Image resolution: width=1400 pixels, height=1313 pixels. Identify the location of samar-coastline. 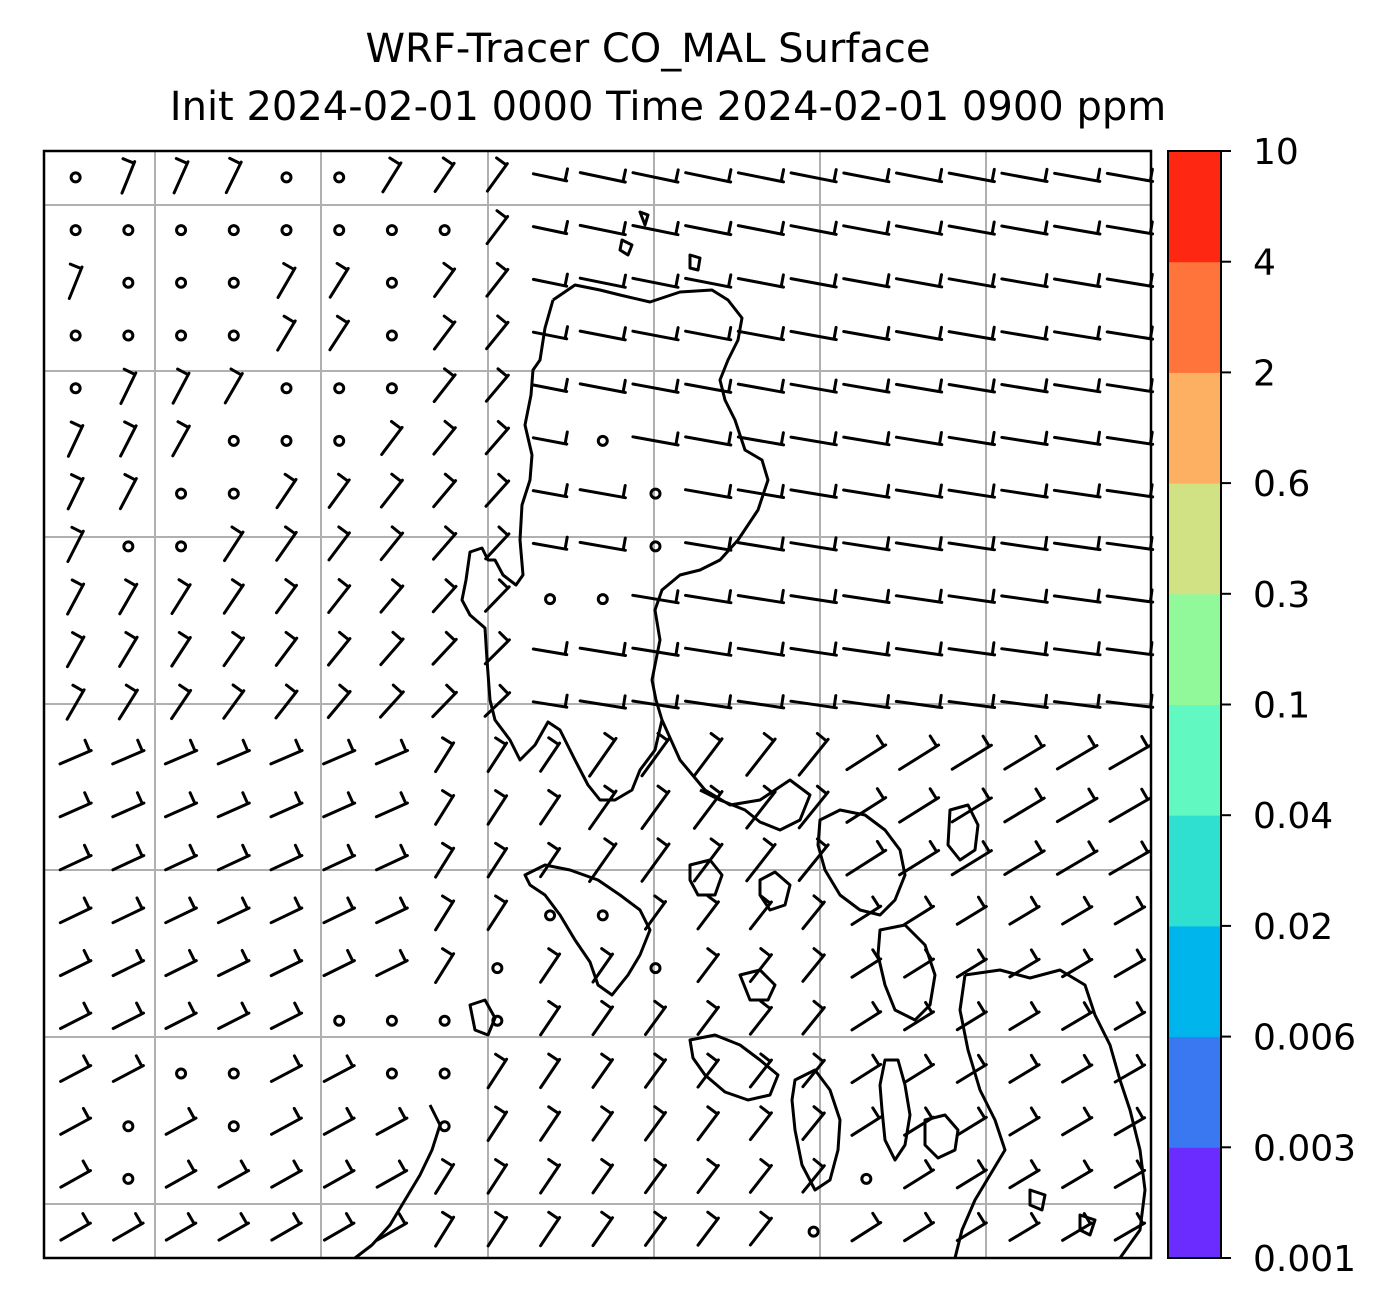
(861, 862).